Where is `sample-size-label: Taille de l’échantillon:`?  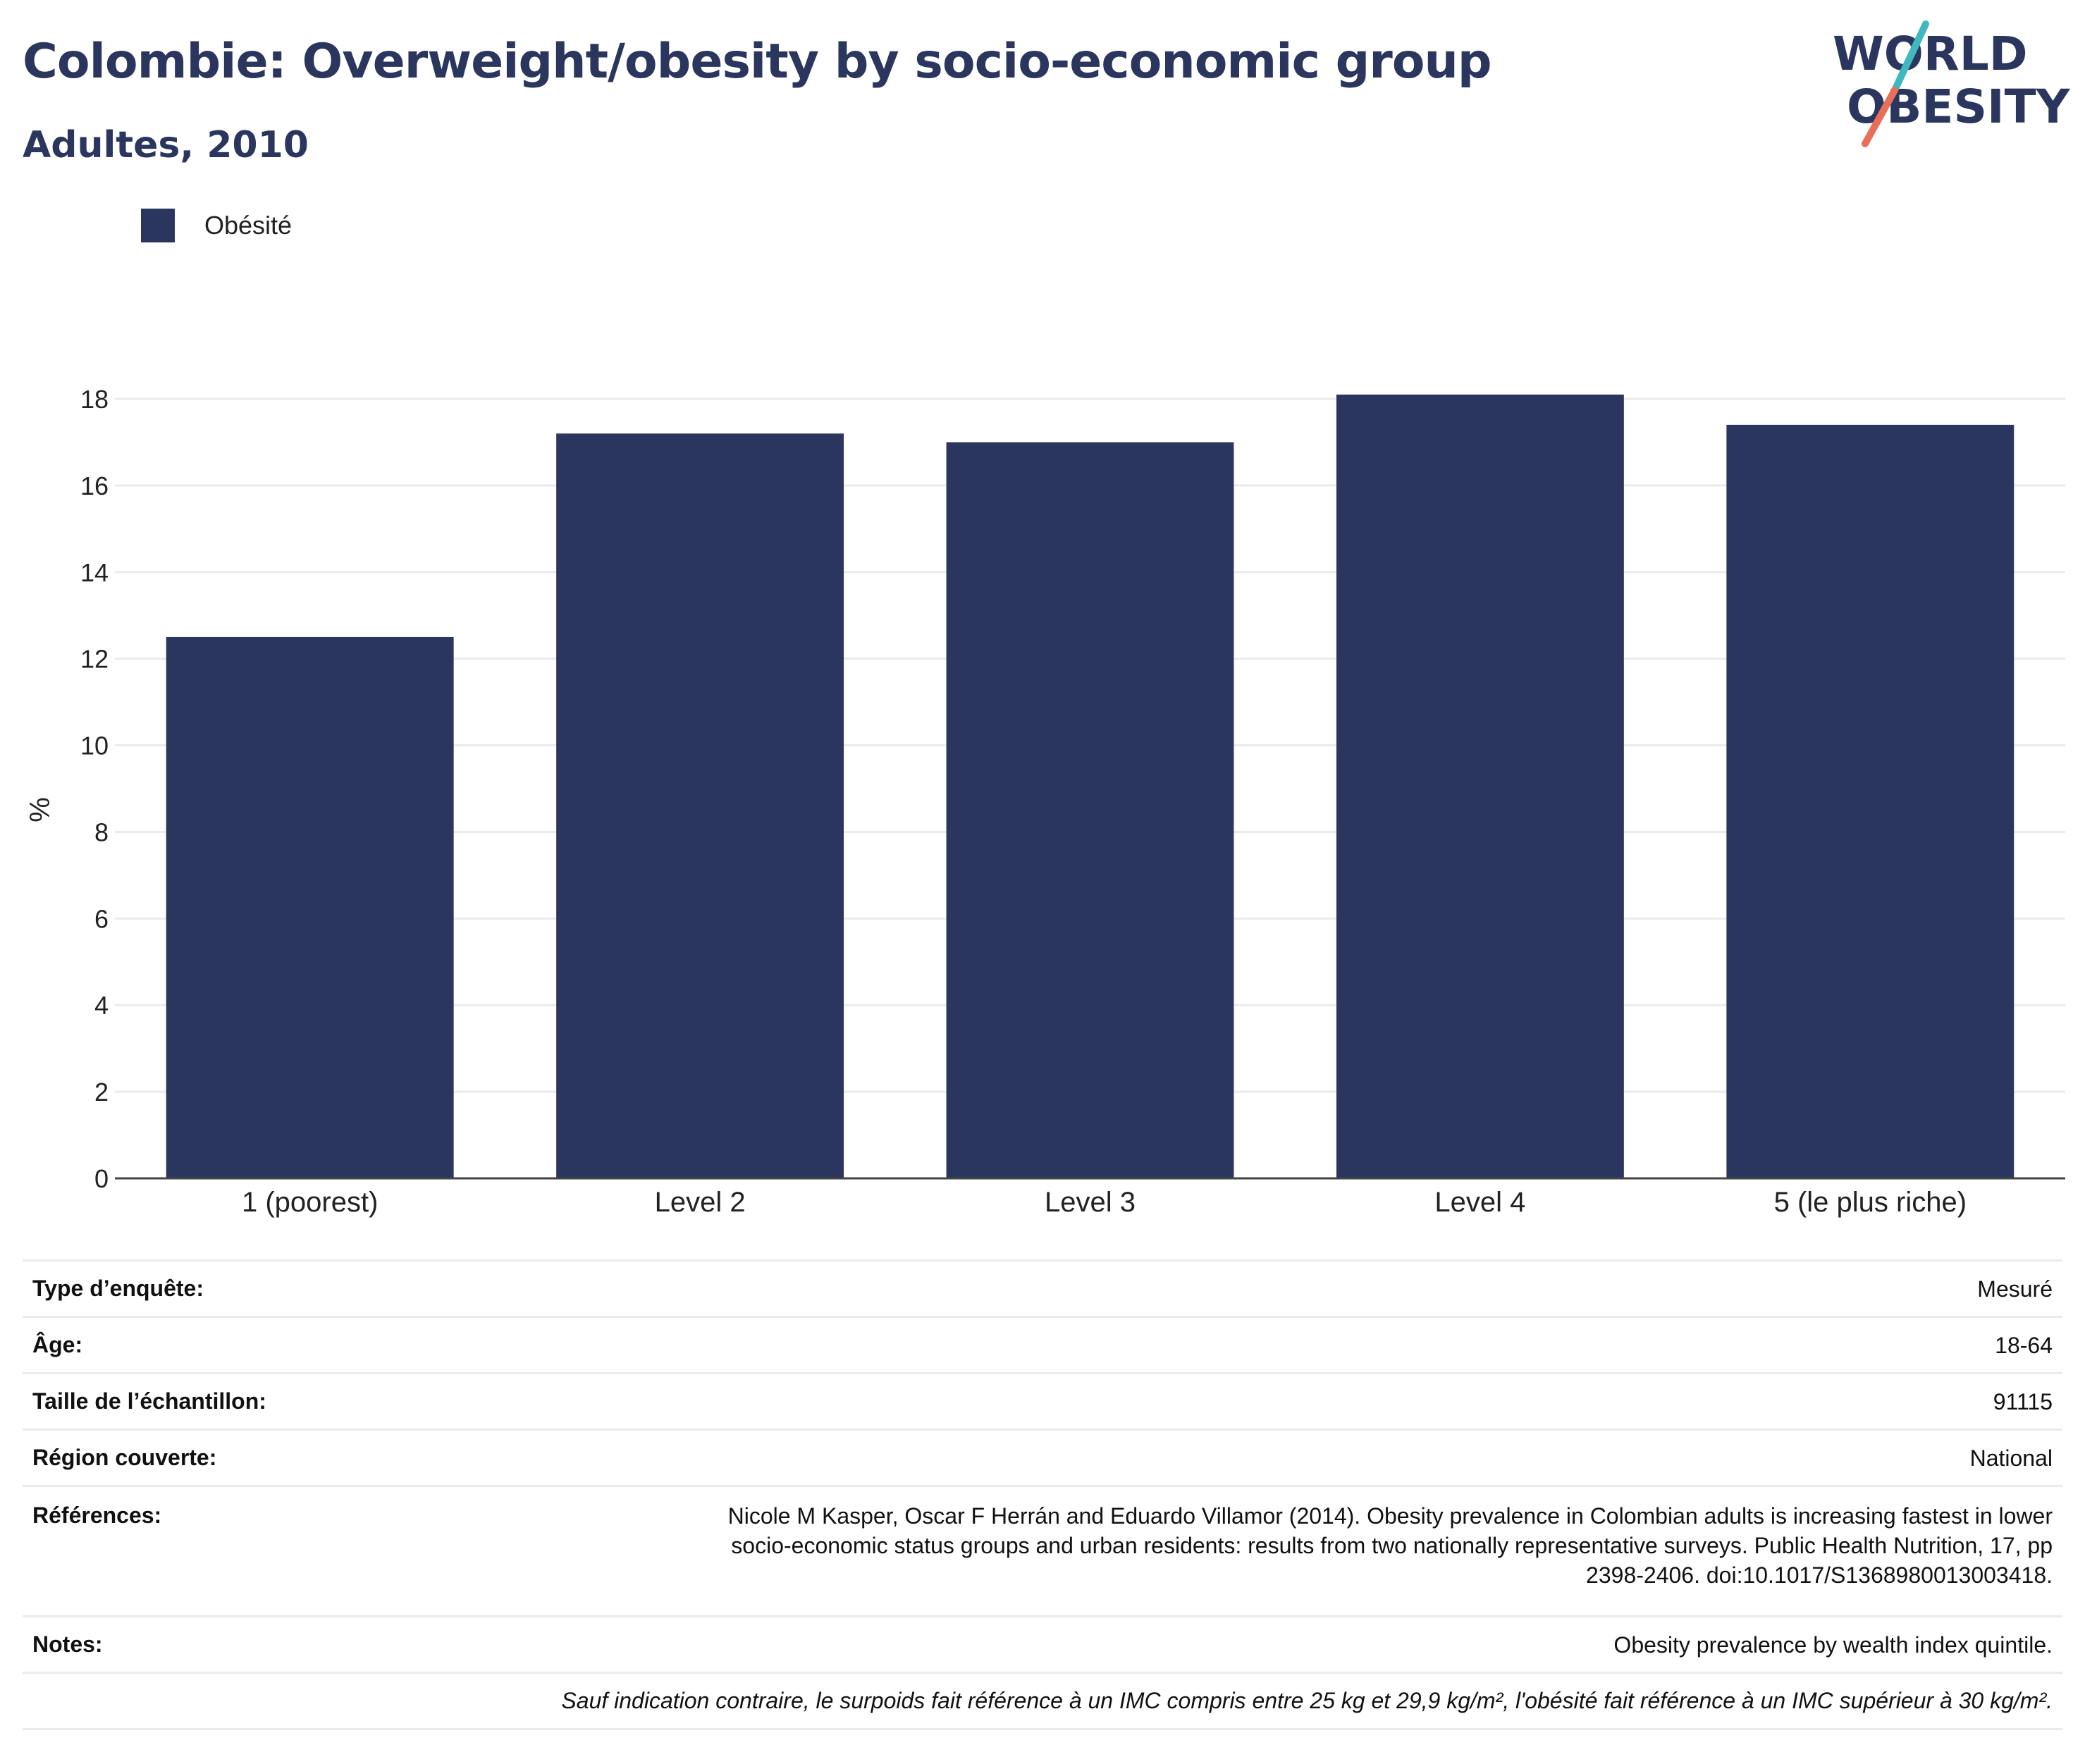
sample-size-label: Taille de l’échantillon: is located at coordinates (244, 1401).